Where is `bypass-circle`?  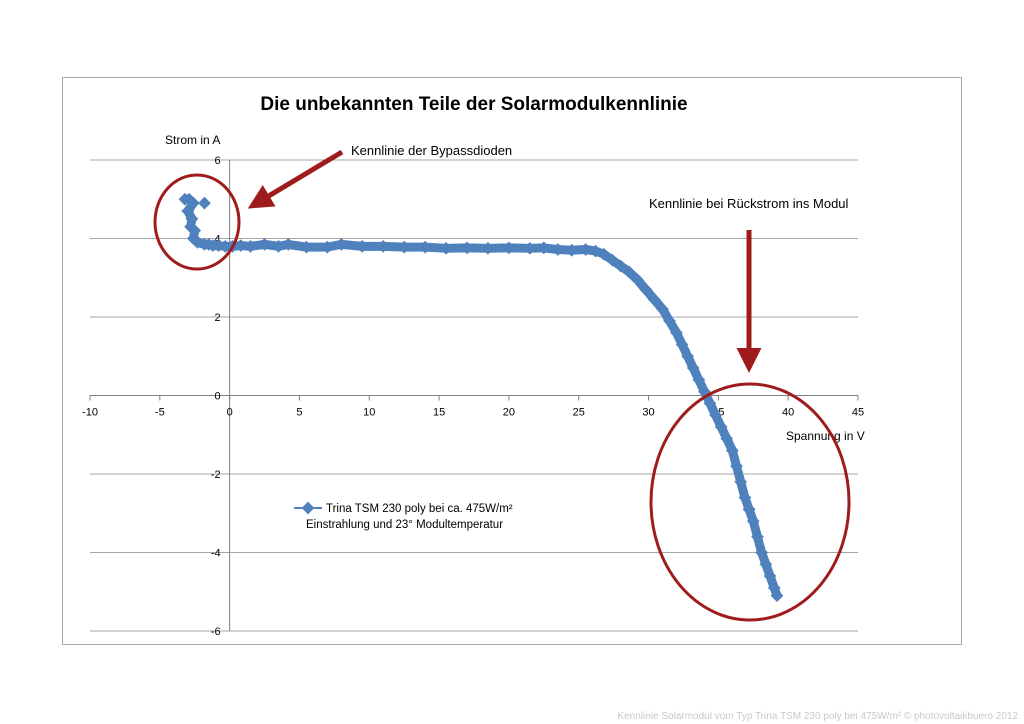
bypass-circle is located at coordinates (197, 222).